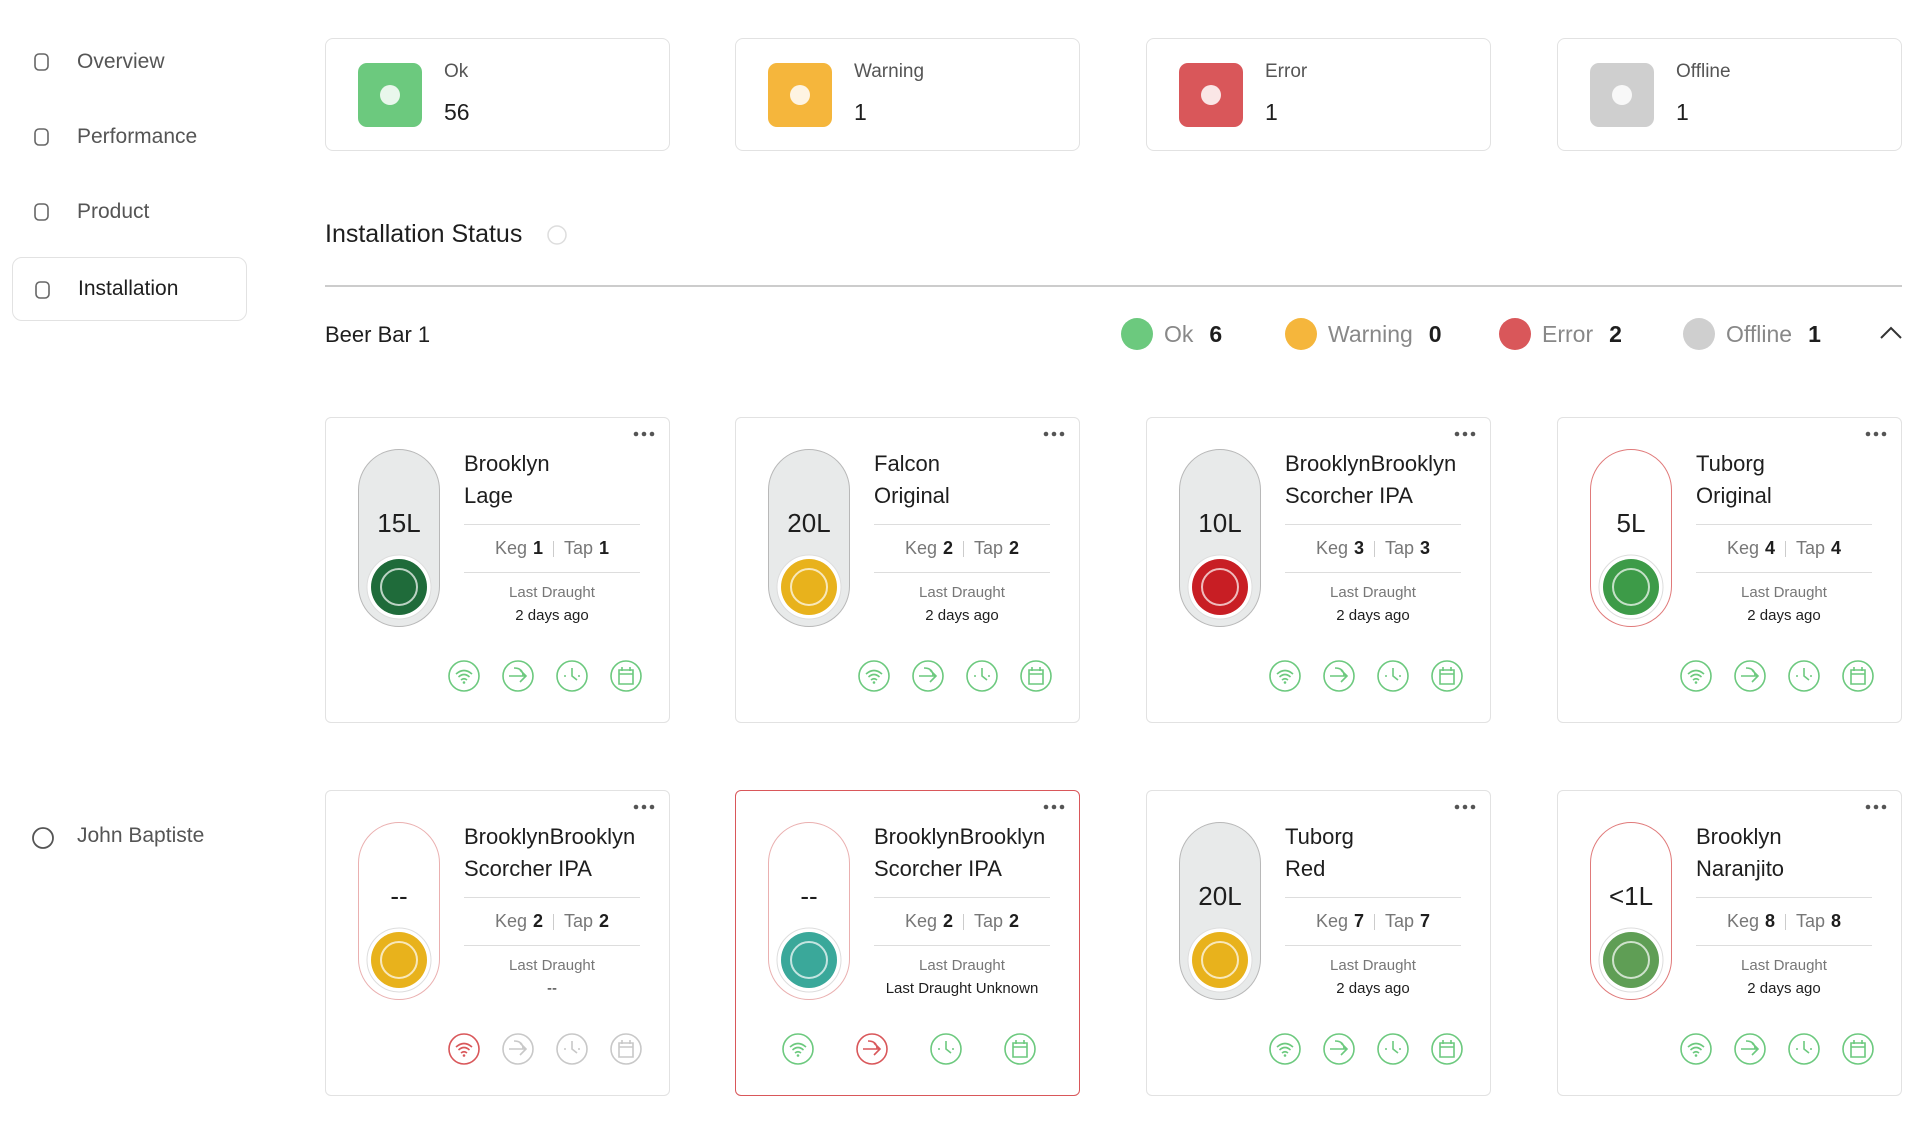  Describe the element at coordinates (1014, 548) in the screenshot. I see `tap-number: 2` at that location.